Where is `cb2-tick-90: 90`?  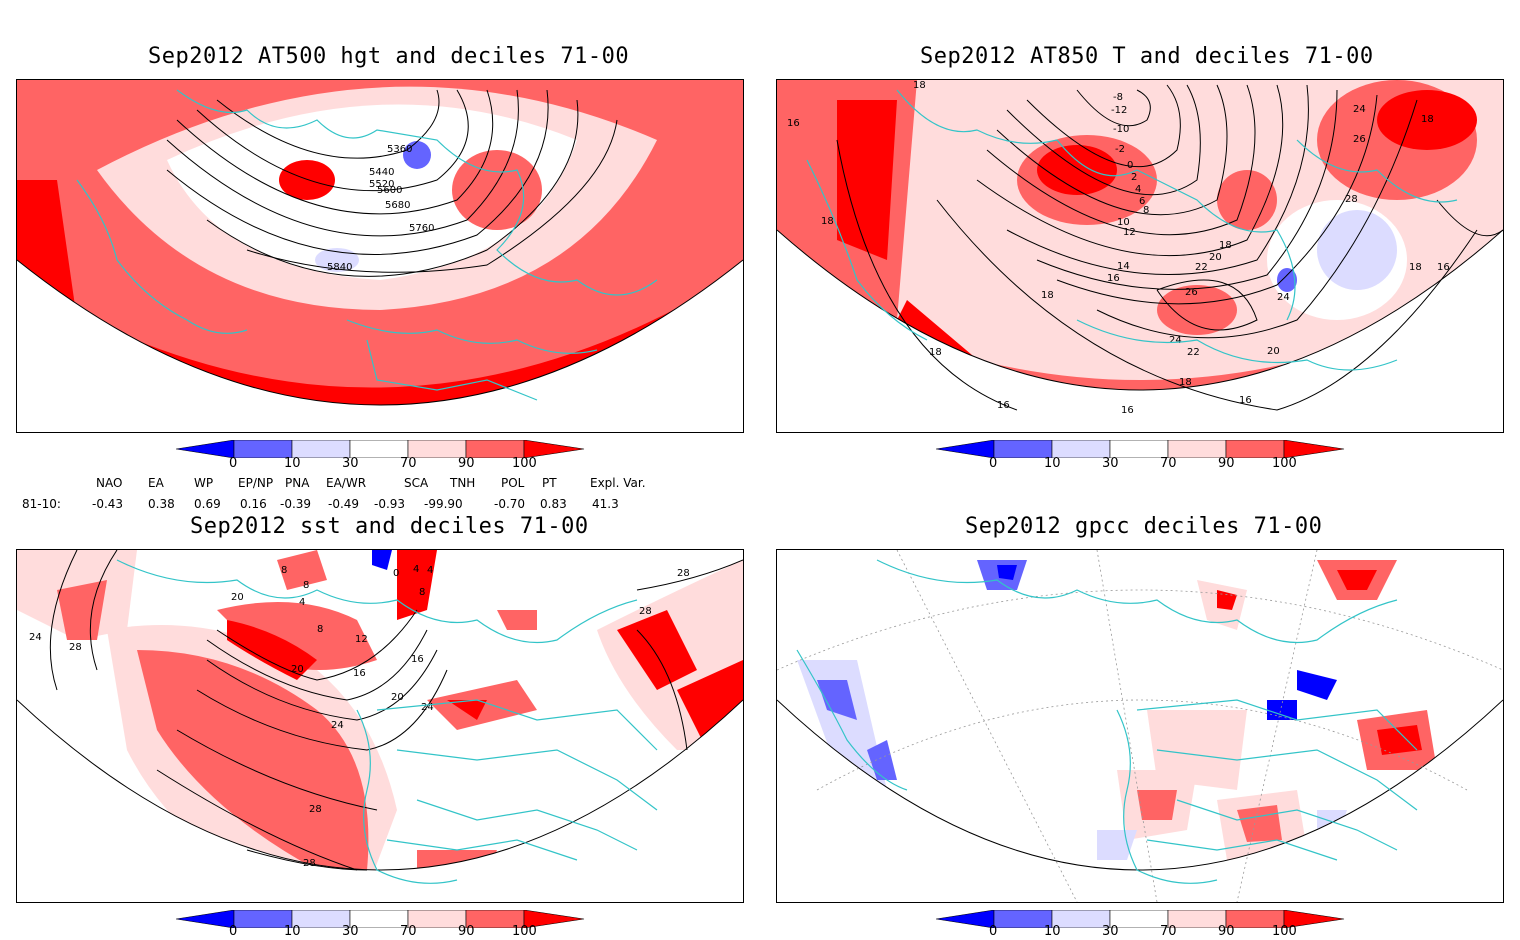
cb2-tick-90: 90 is located at coordinates (1226, 463).